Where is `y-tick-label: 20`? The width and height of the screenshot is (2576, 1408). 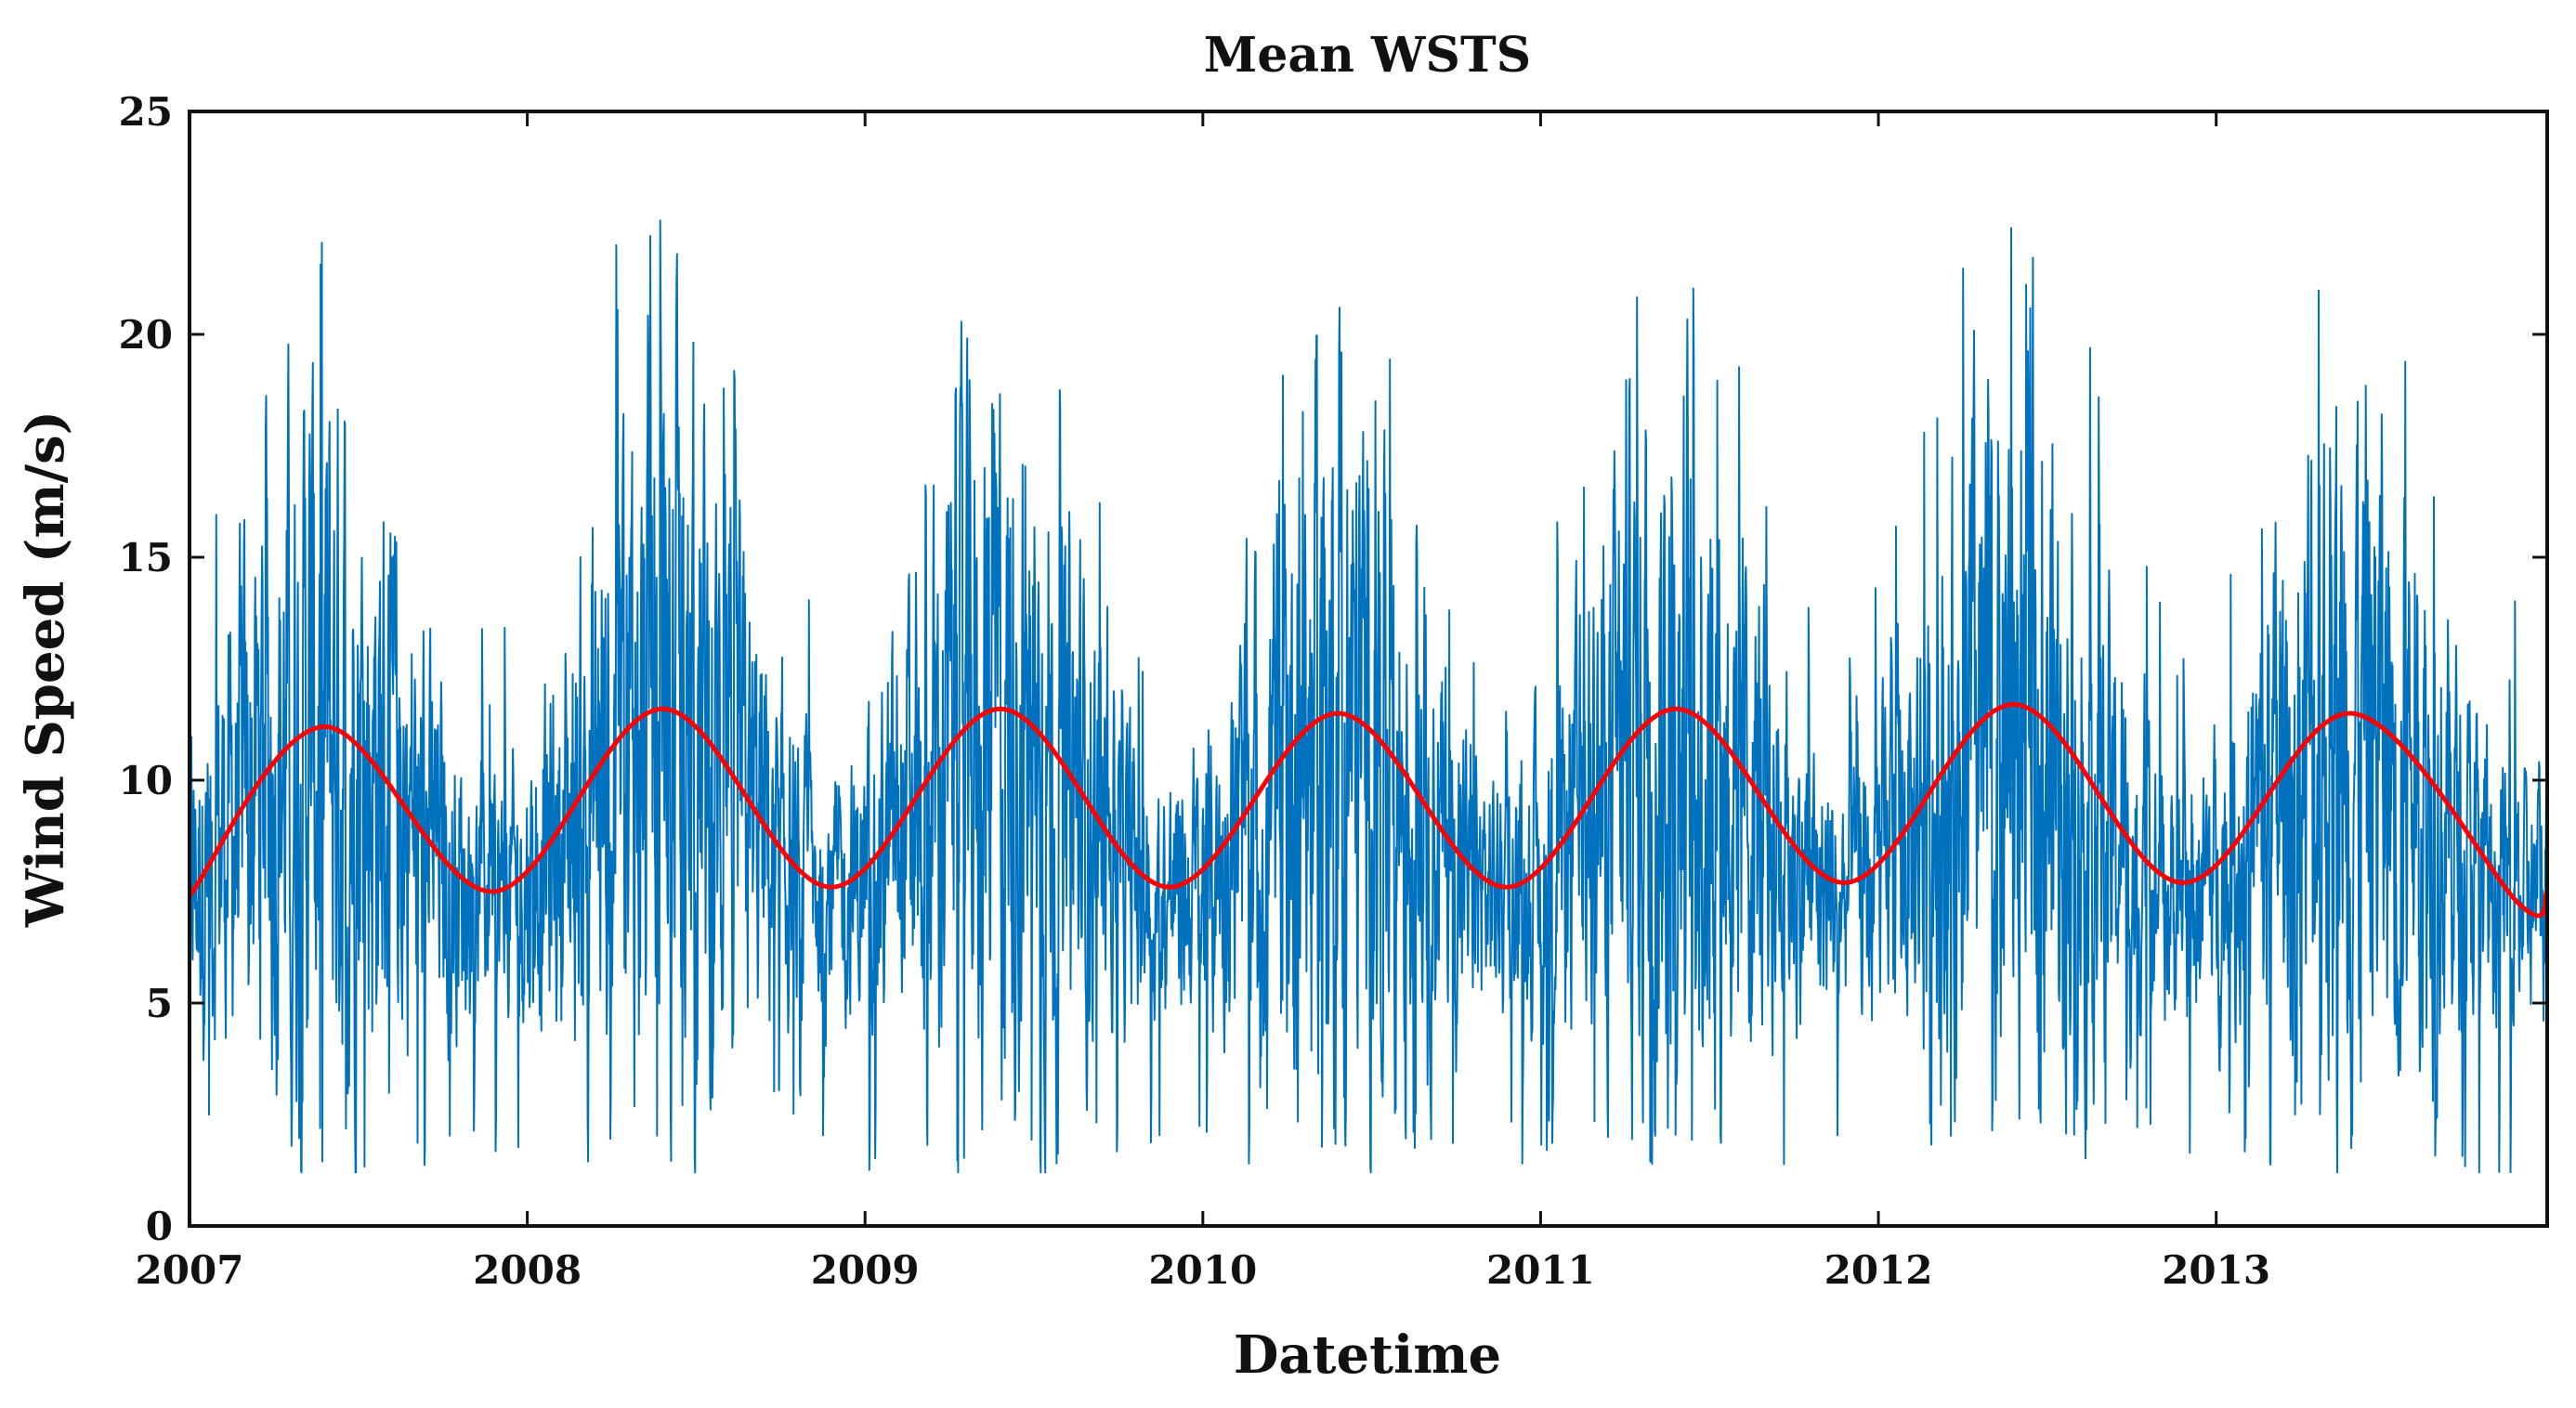 y-tick-label: 20 is located at coordinates (146, 335).